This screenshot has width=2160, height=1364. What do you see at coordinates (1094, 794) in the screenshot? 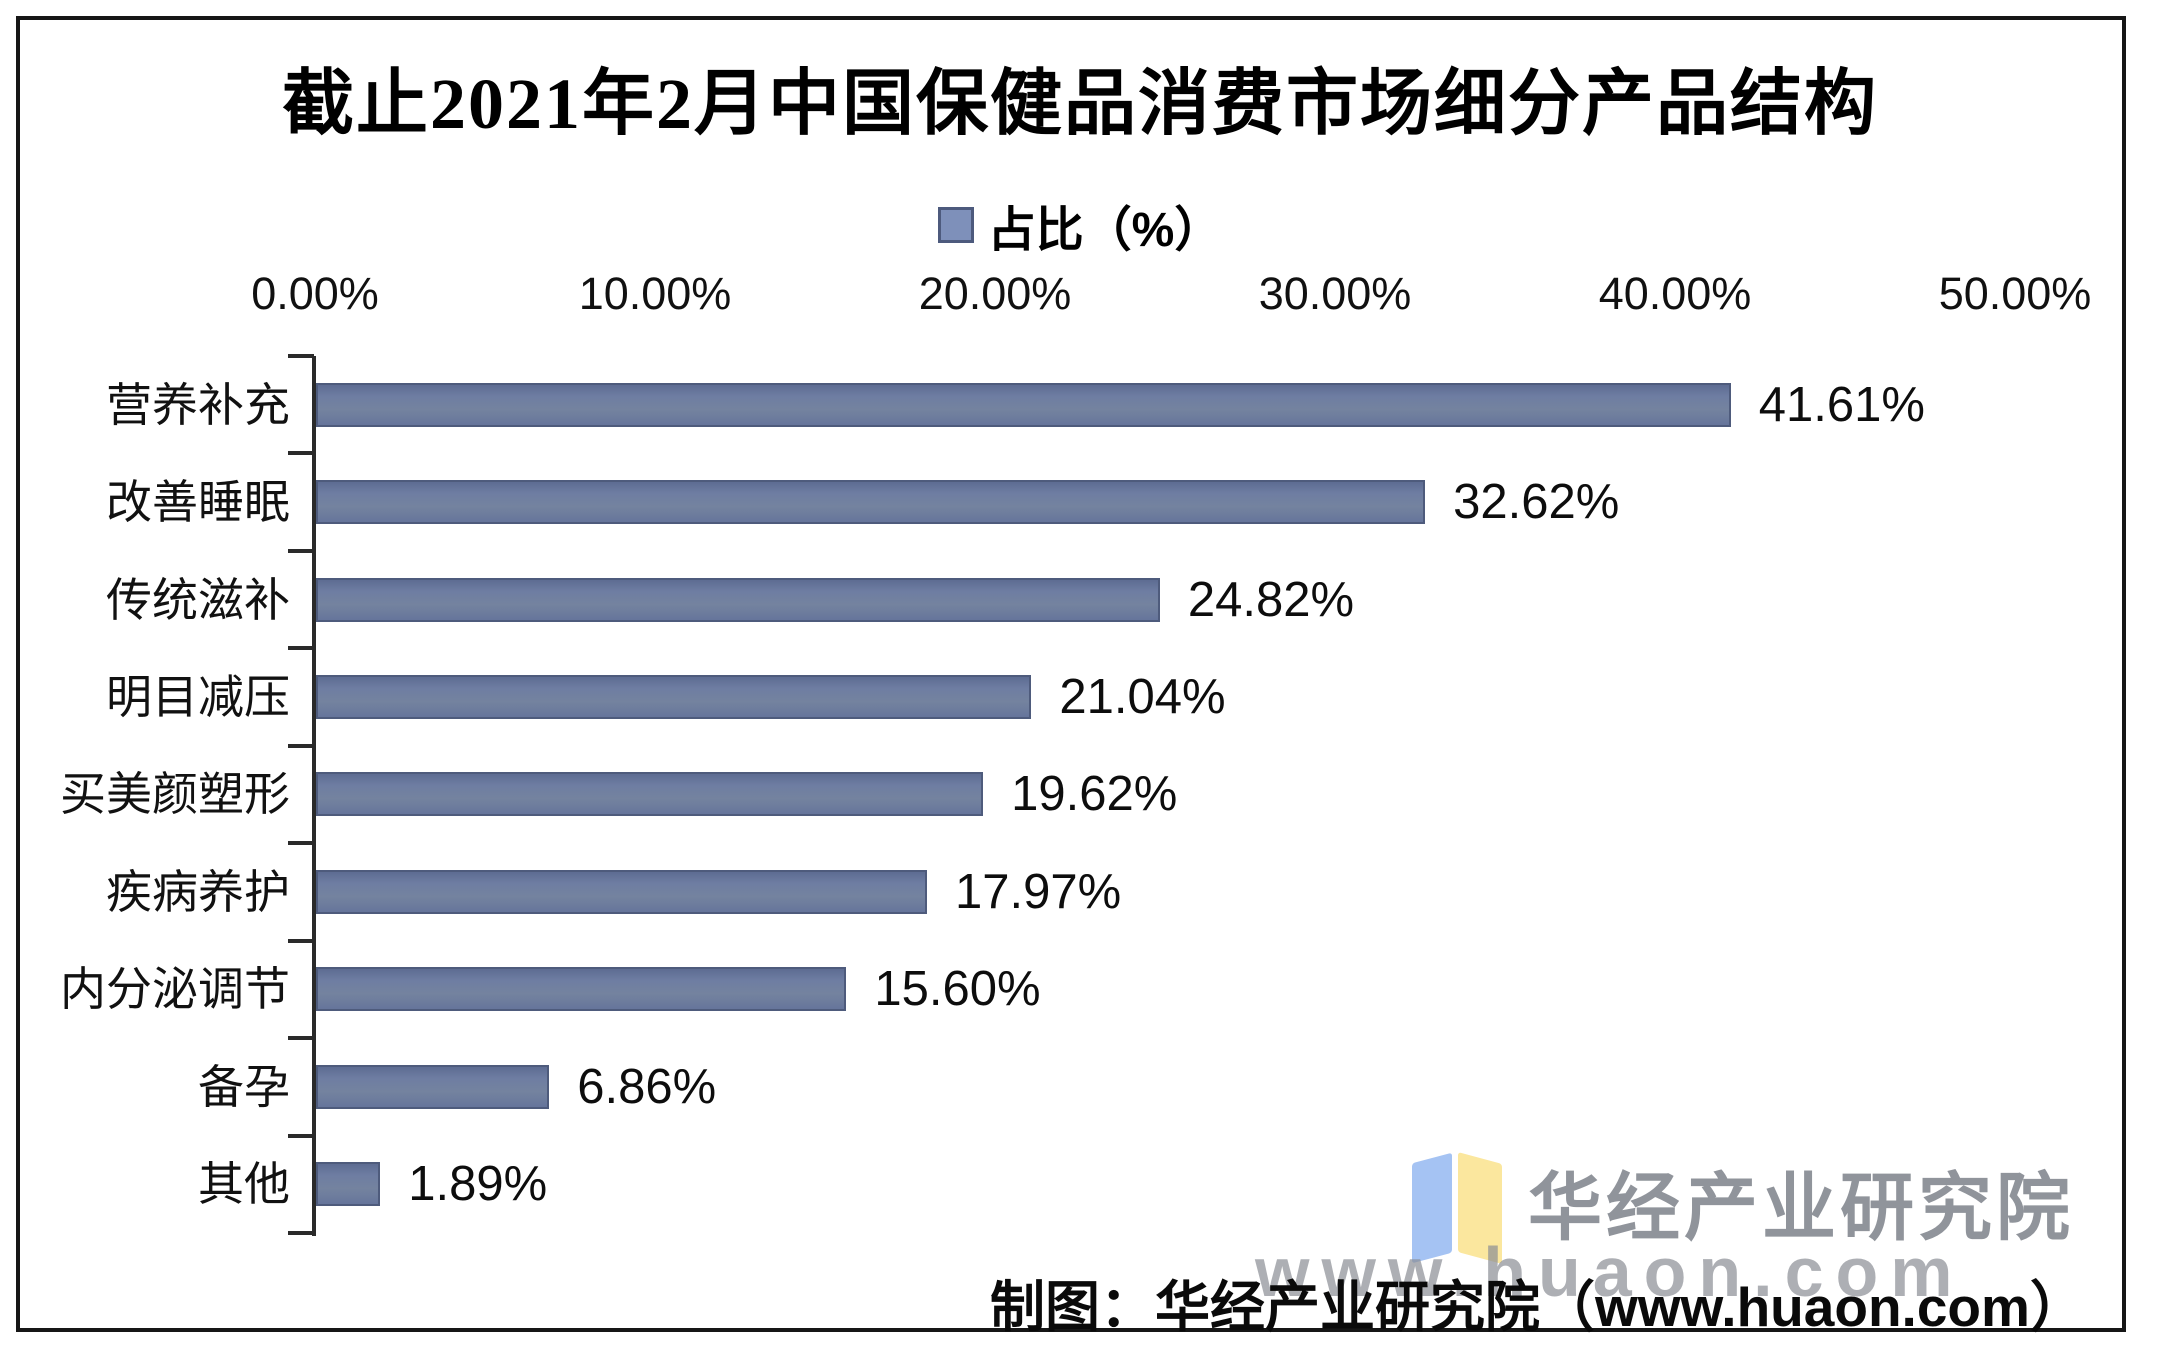
I see `value-label: 19.62%` at bounding box center [1094, 794].